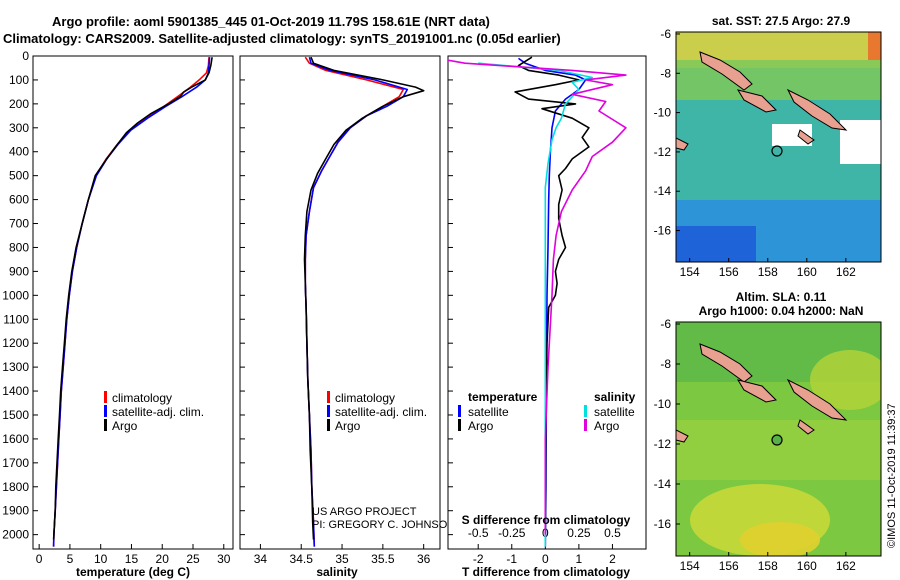  What do you see at coordinates (874, 46) in the screenshot?
I see `sst-hot-corner` at bounding box center [874, 46].